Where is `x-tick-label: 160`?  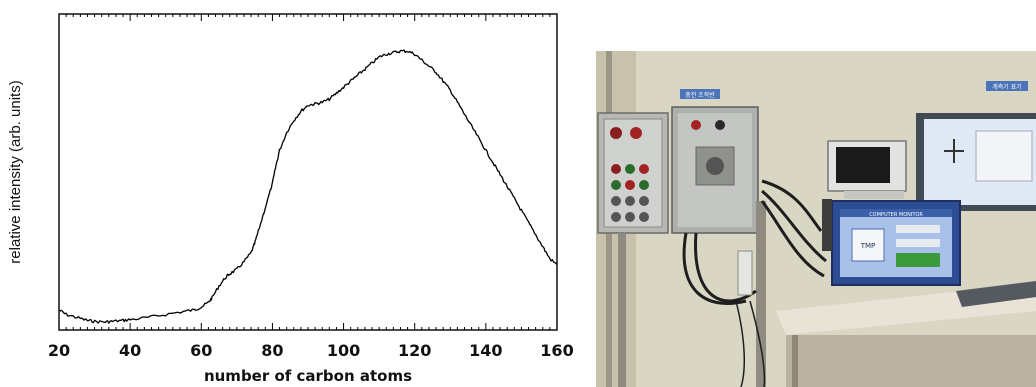
x-tick-label: 160 is located at coordinates (556, 350).